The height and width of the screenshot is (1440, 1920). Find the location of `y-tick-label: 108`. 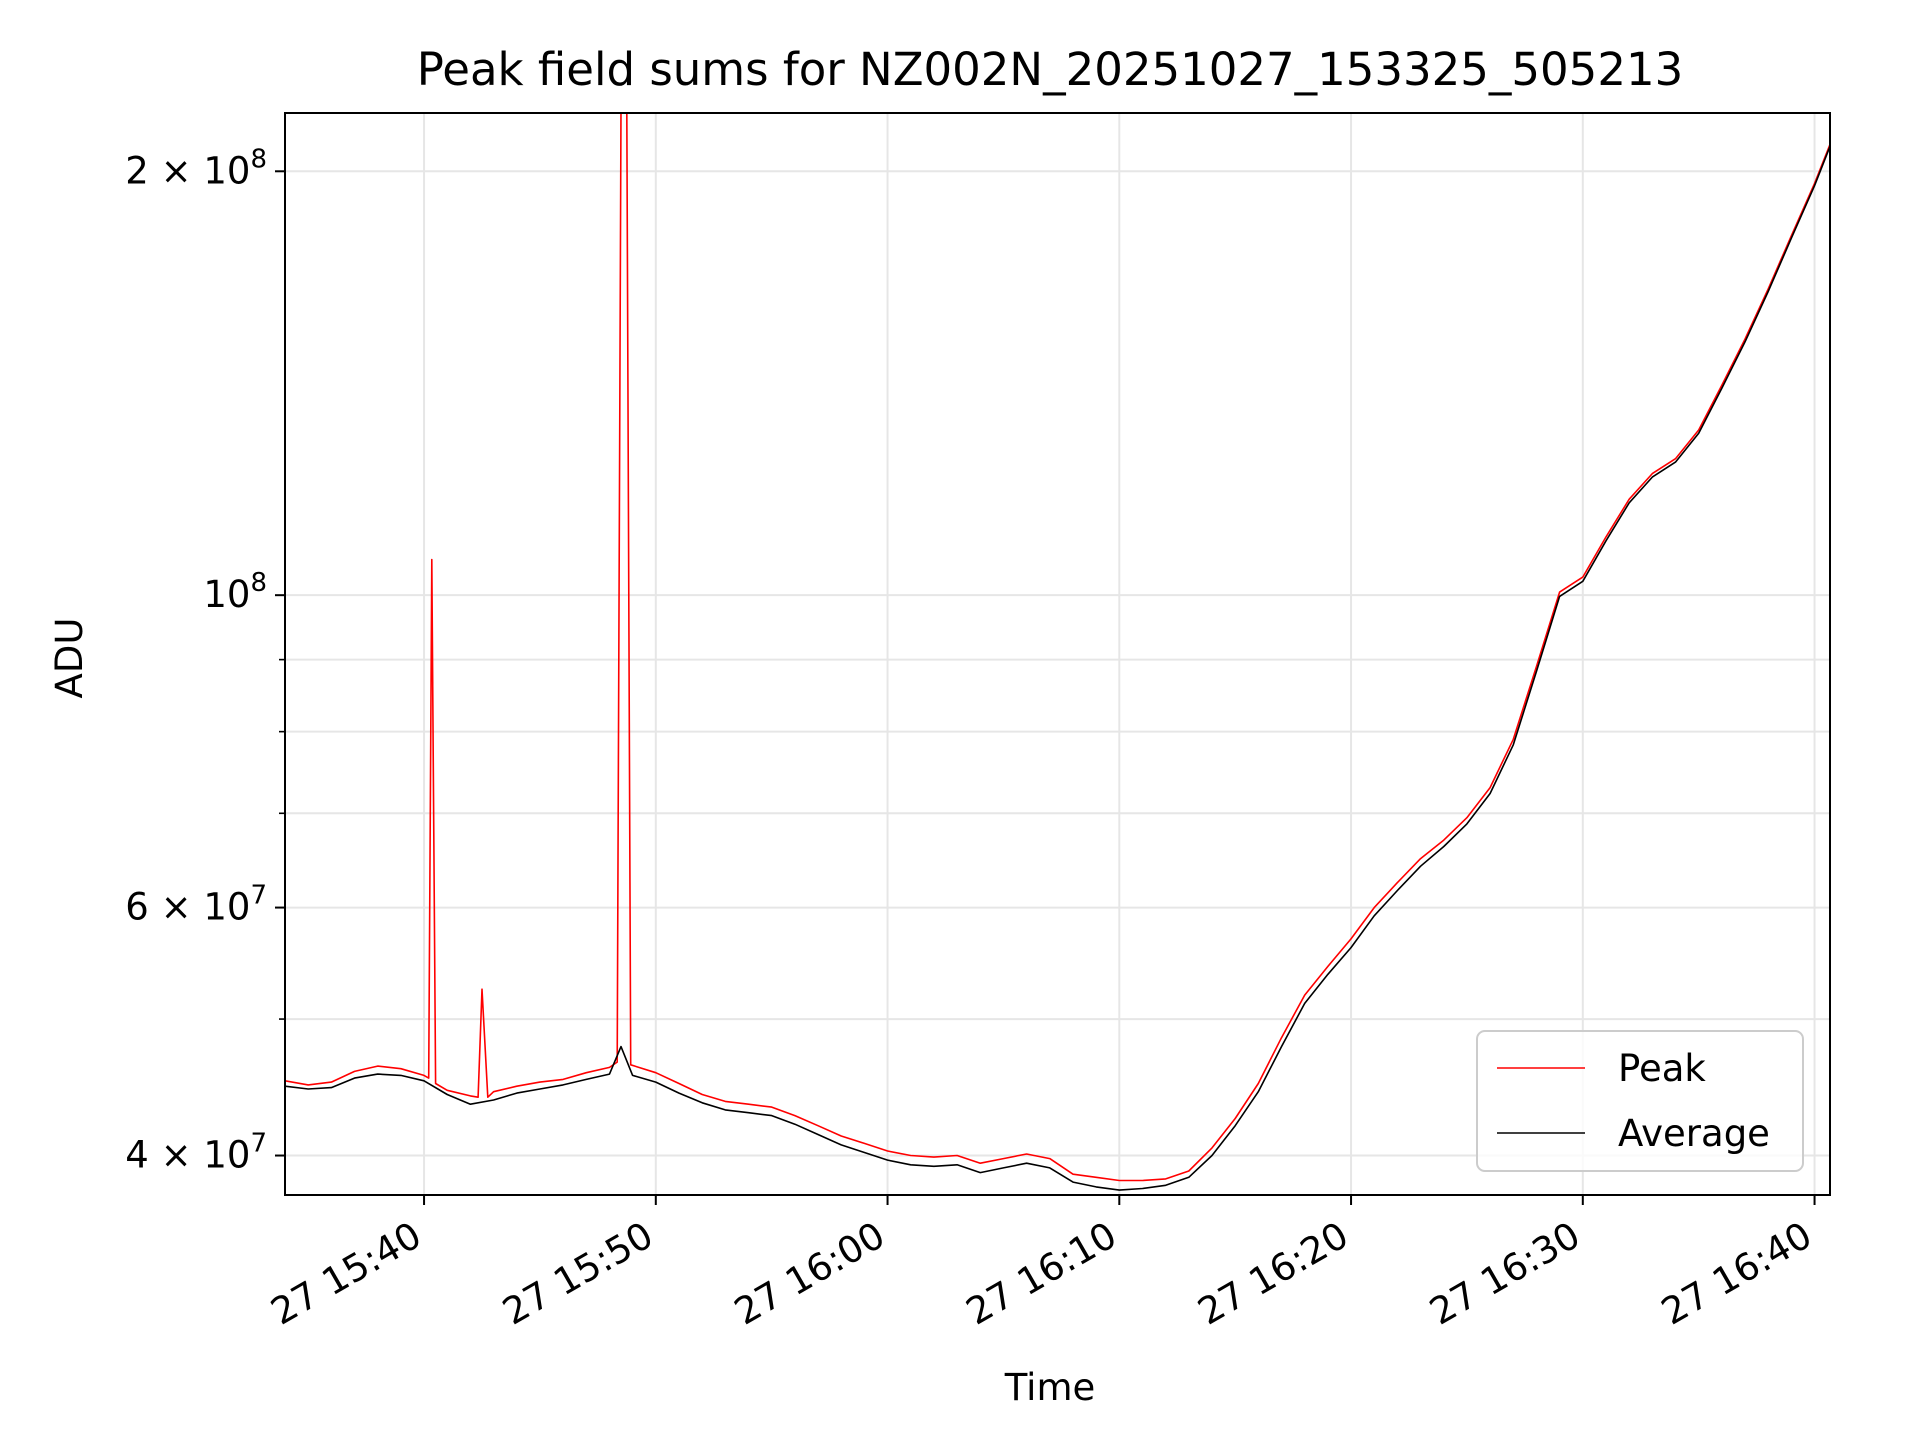

y-tick-label: 108 is located at coordinates (235, 592).